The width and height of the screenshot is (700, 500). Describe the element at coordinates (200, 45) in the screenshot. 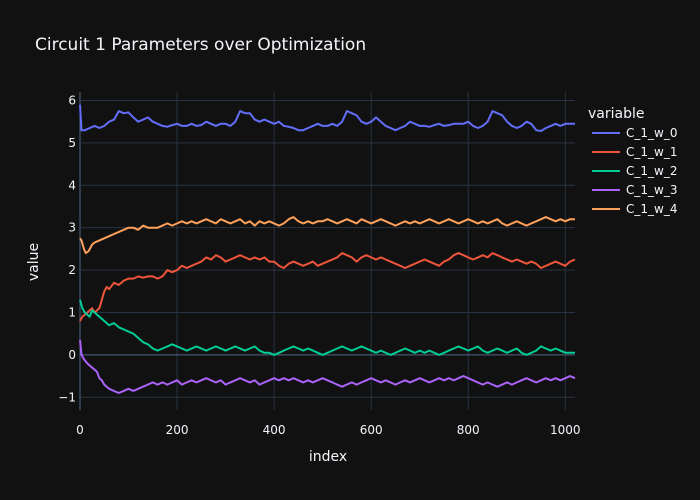

I see `chart-title: Circuit 1 Parameters over Optimization` at that location.